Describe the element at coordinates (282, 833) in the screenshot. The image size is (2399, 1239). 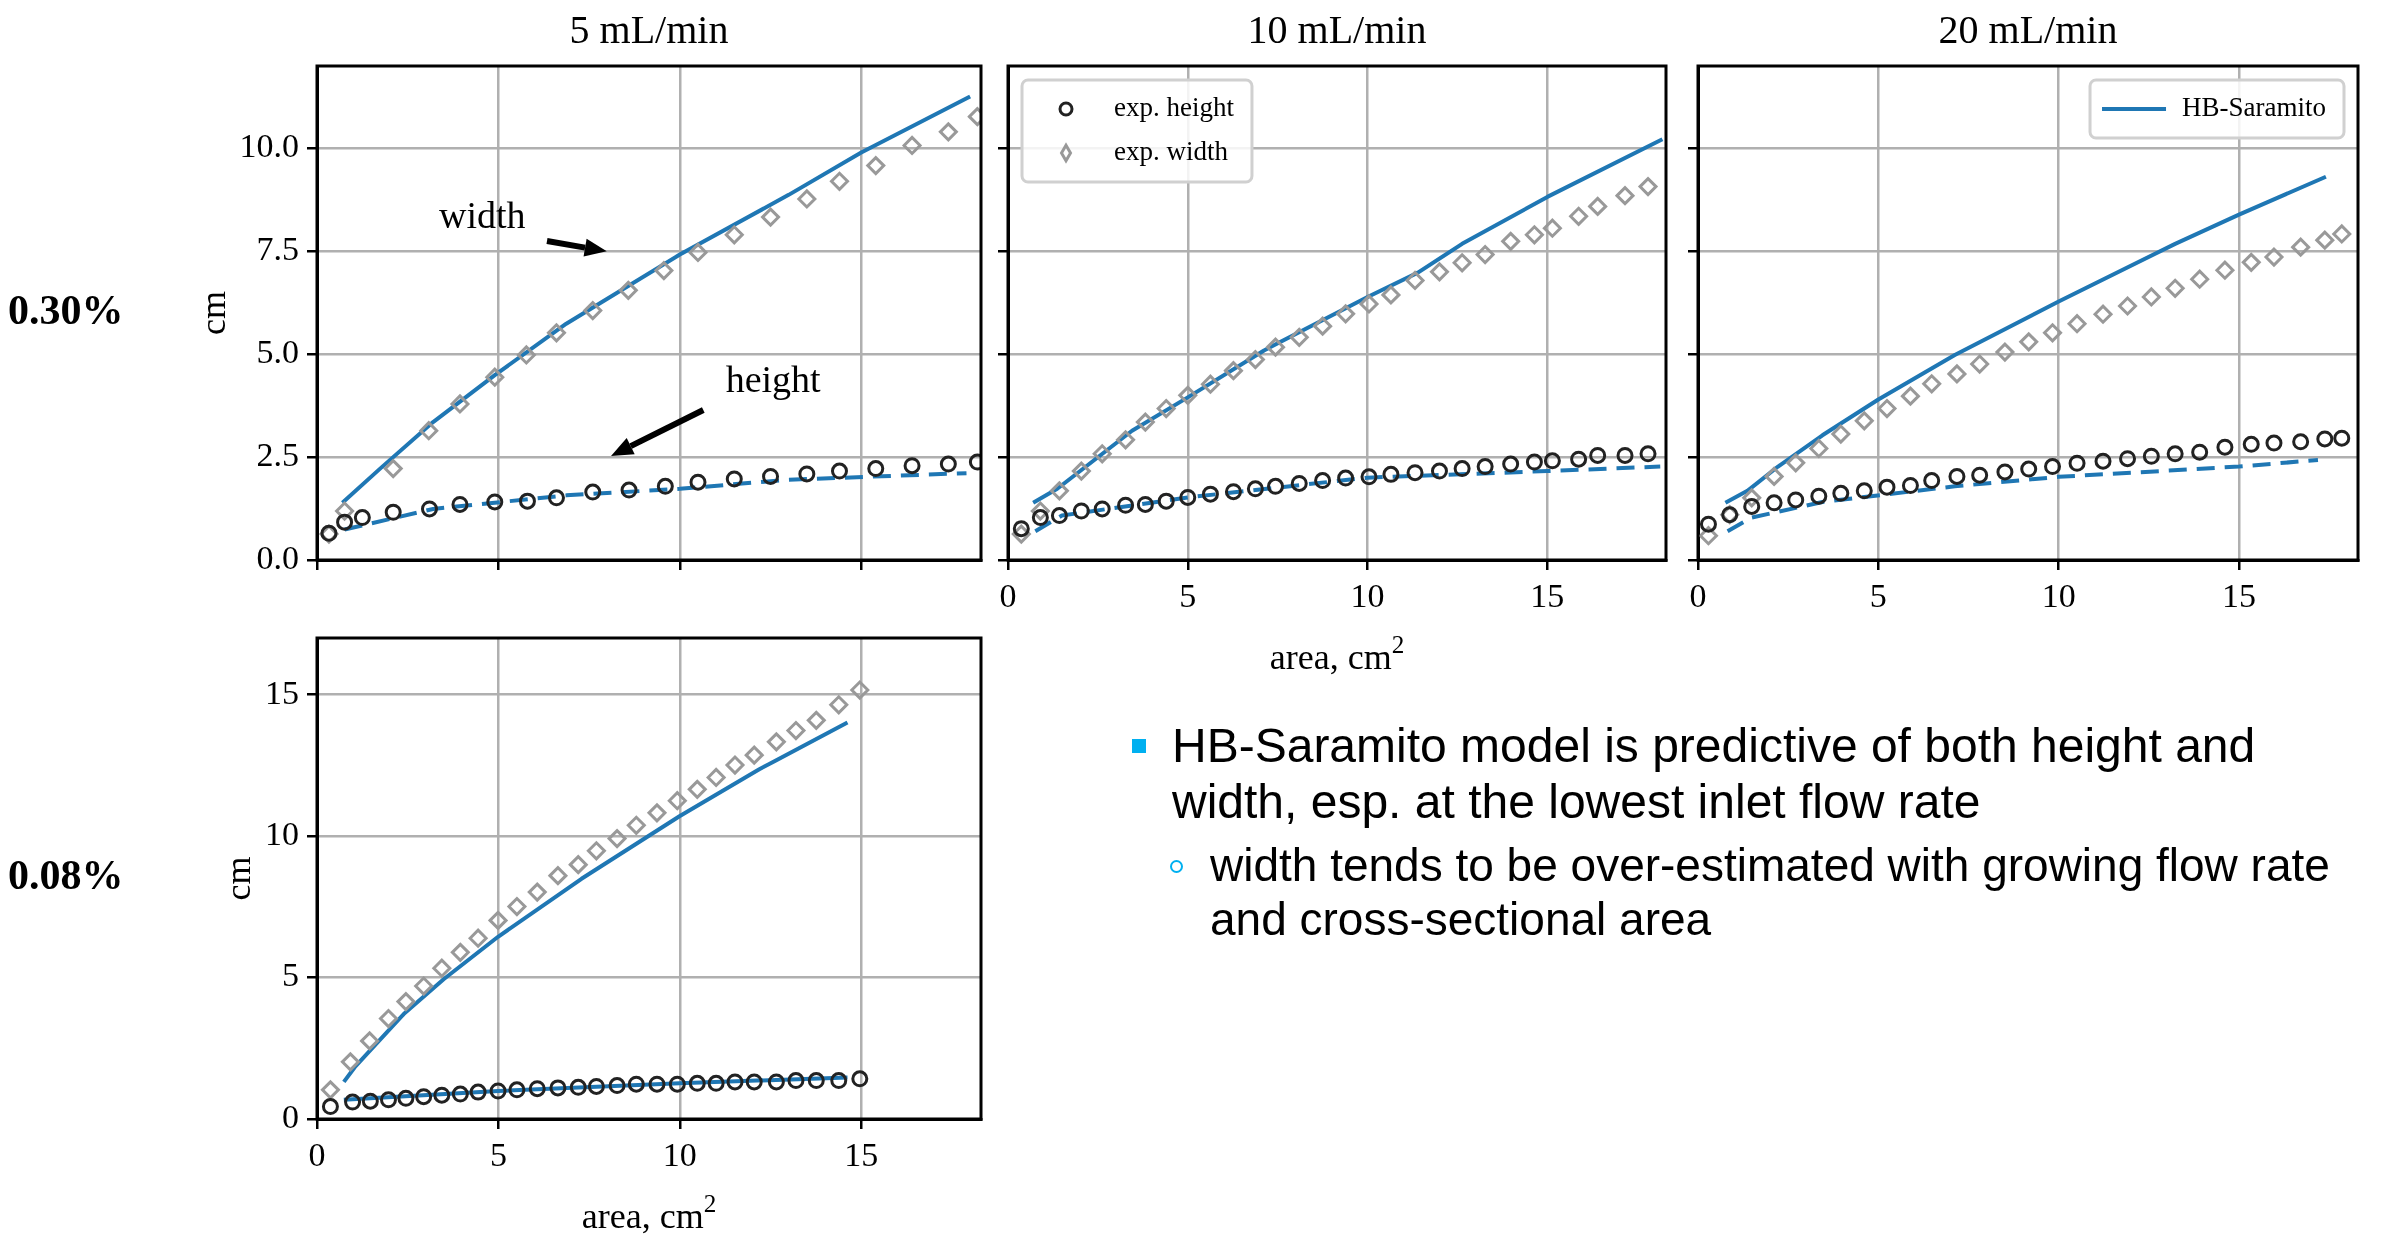
I see `y-tick-label: 10` at that location.